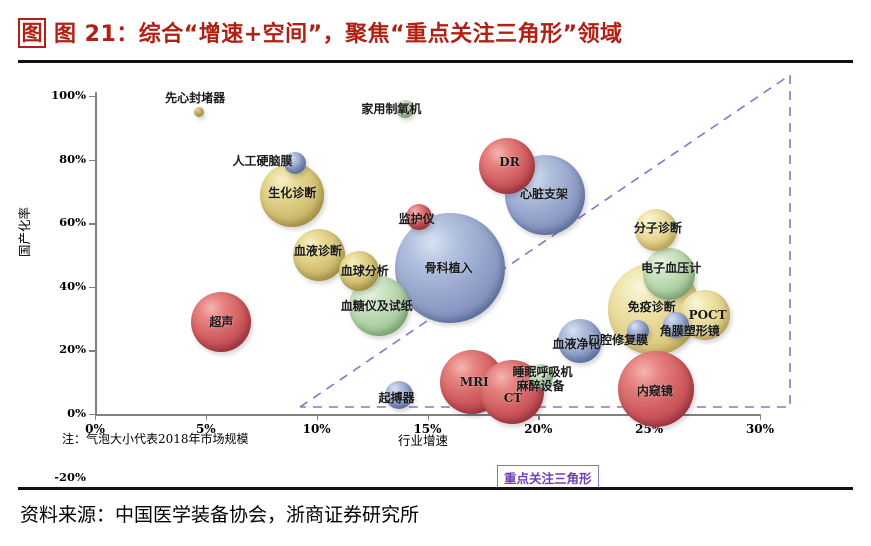 The width and height of the screenshot is (871, 546). What do you see at coordinates (576, 343) in the screenshot?
I see `bubble-label-血液净化: 血液净化` at bounding box center [576, 343].